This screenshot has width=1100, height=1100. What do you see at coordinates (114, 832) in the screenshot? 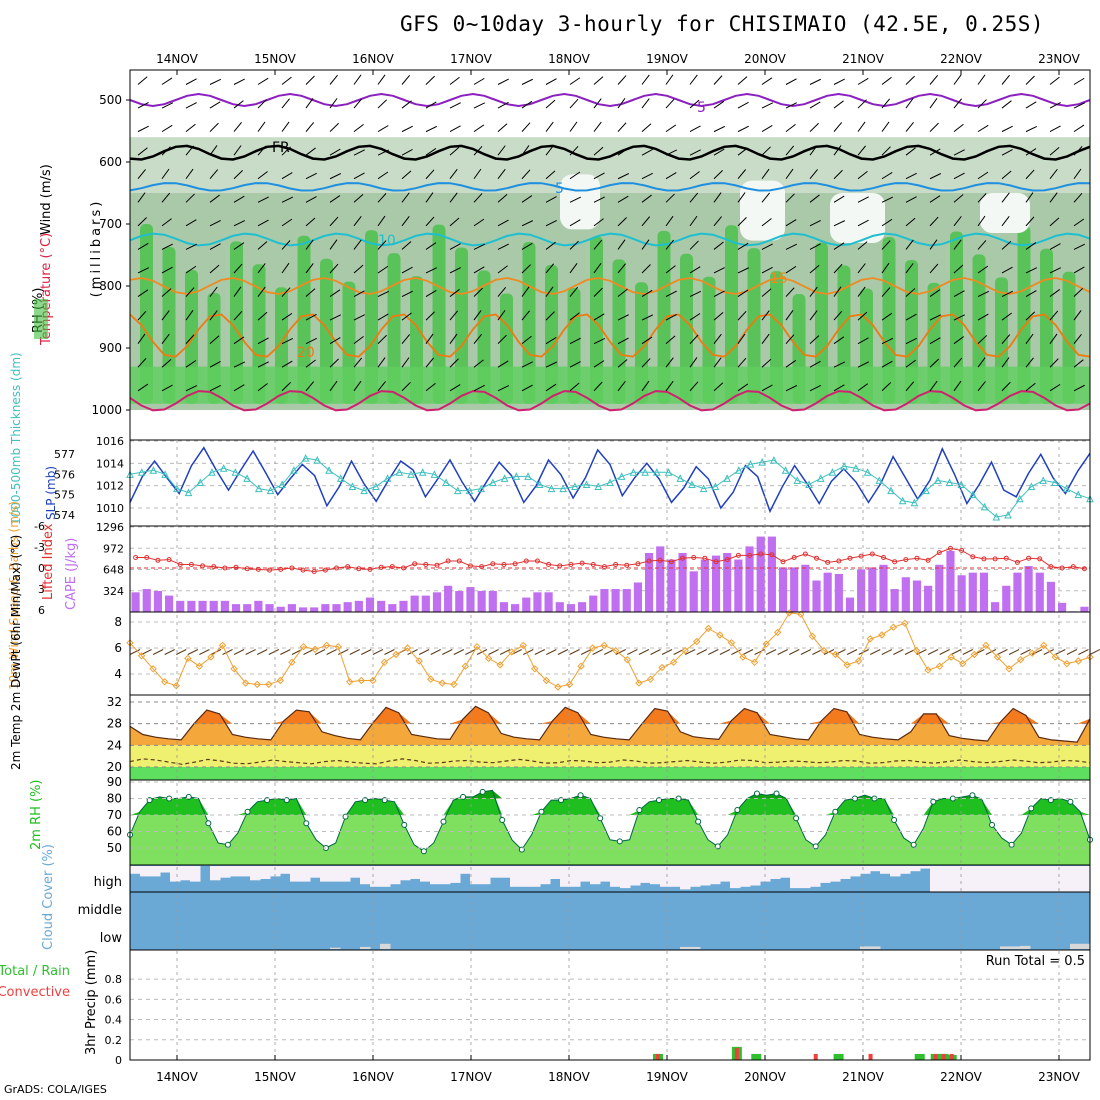
I see `rh2m-tick-label: 60` at bounding box center [114, 832].